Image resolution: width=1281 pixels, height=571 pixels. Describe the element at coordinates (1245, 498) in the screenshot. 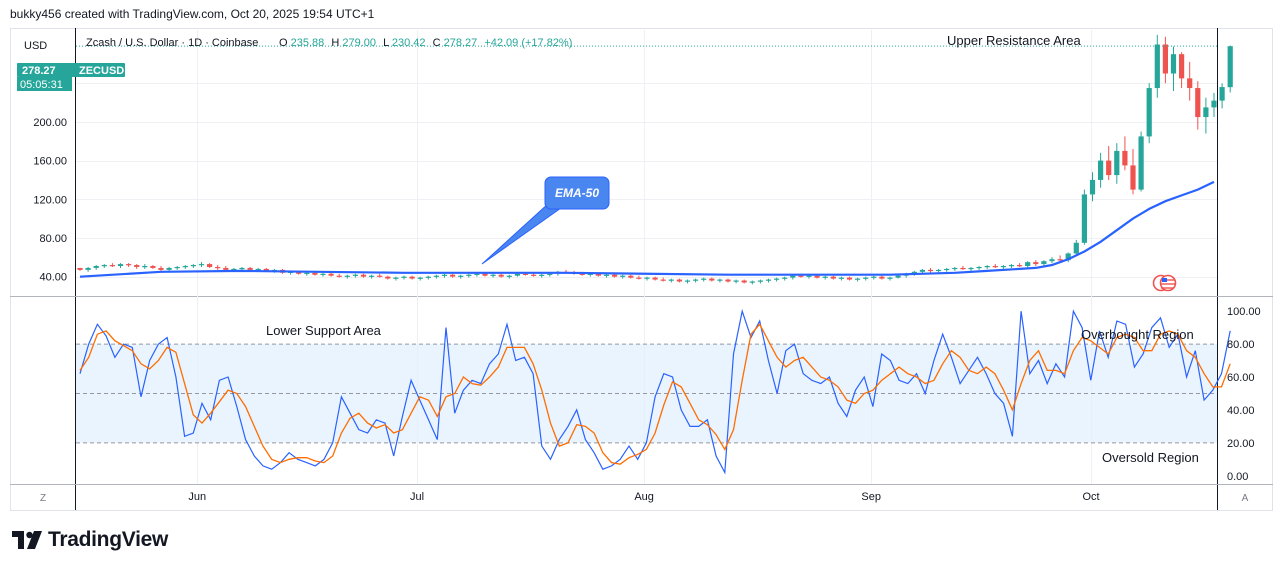

I see `auto-scale-button: A` at that location.